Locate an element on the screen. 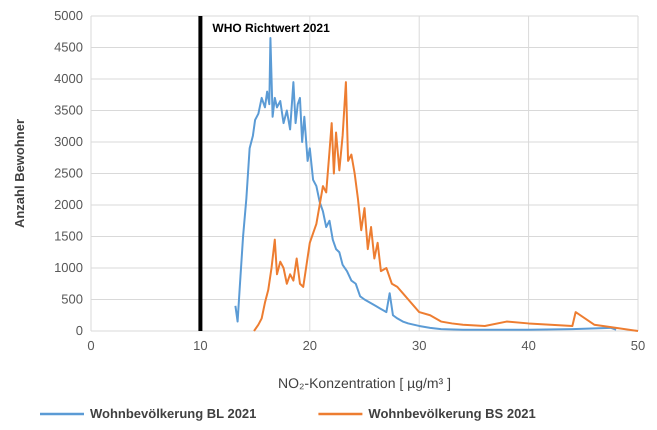  x-tick-label: 0 is located at coordinates (91, 346).